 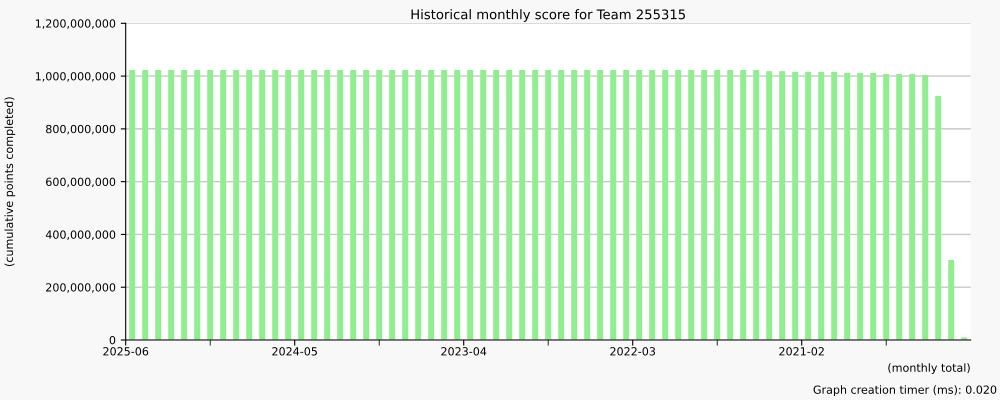 I want to click on x-tick-label: 2022-03, so click(x=633, y=351).